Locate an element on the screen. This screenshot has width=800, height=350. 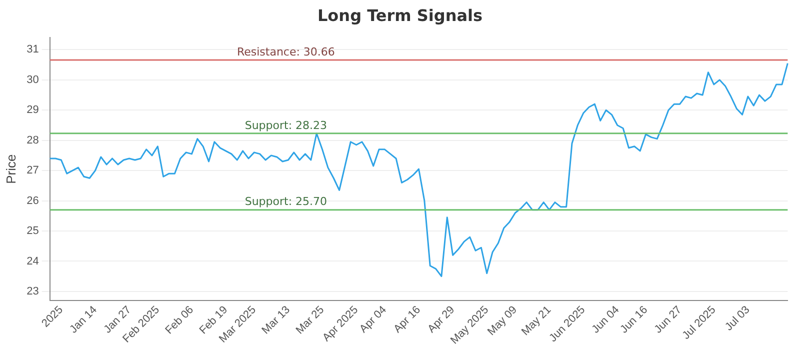
x-tick-label: Apr 16 is located at coordinates (408, 320).